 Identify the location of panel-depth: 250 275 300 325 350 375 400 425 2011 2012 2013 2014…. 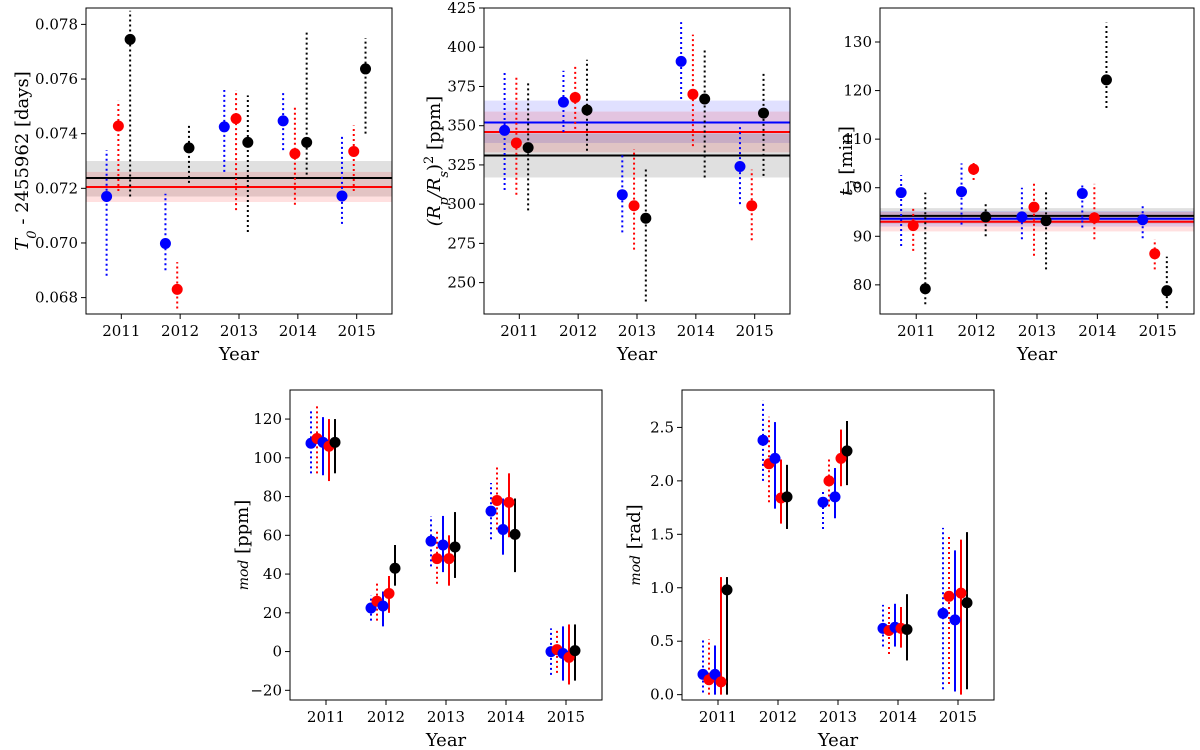
(606, 182).